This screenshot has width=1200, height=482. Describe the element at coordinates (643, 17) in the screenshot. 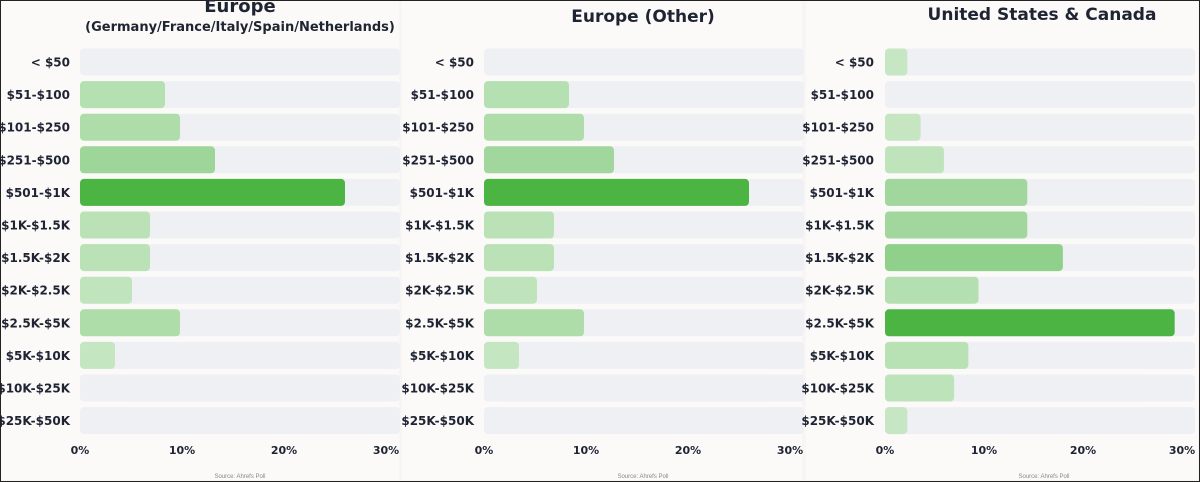

I see `chart-title-europe-other: Europe (Other)` at that location.